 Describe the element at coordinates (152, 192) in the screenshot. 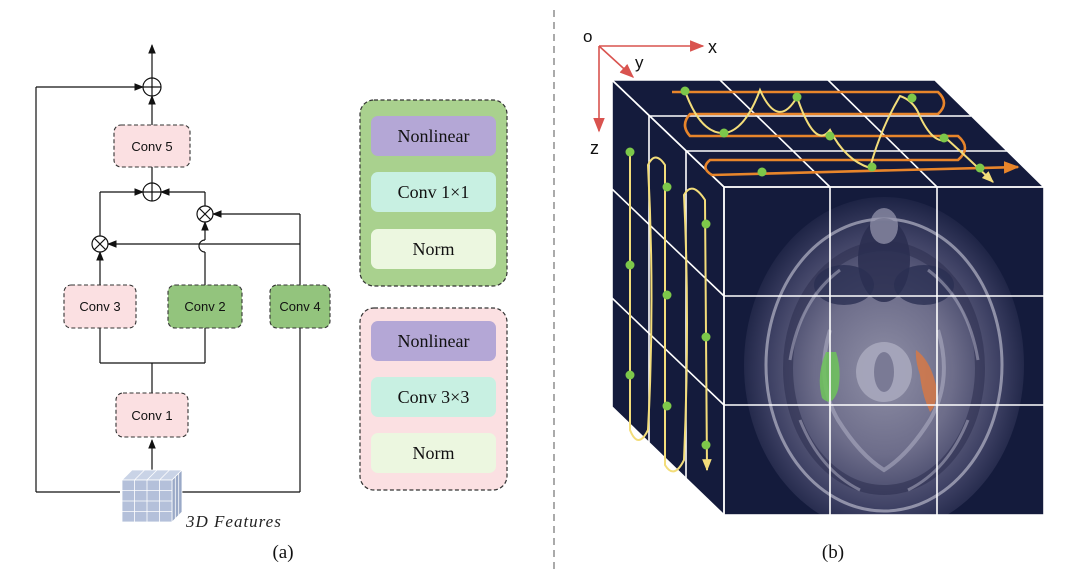

I see `sum-operator-middle` at that location.